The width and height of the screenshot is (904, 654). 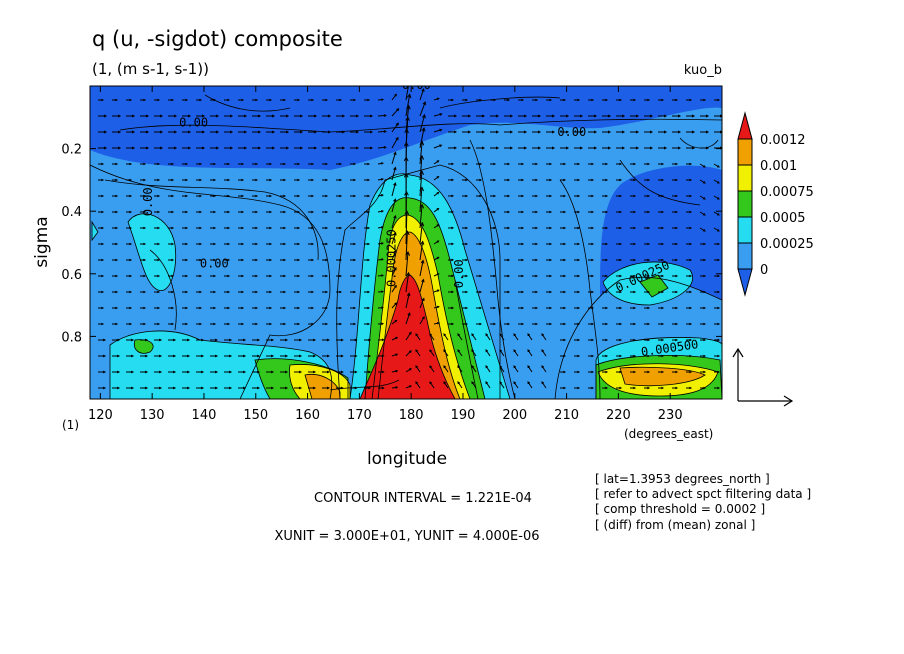 What do you see at coordinates (407, 459) in the screenshot?
I see `x-axis-label: longitude` at bounding box center [407, 459].